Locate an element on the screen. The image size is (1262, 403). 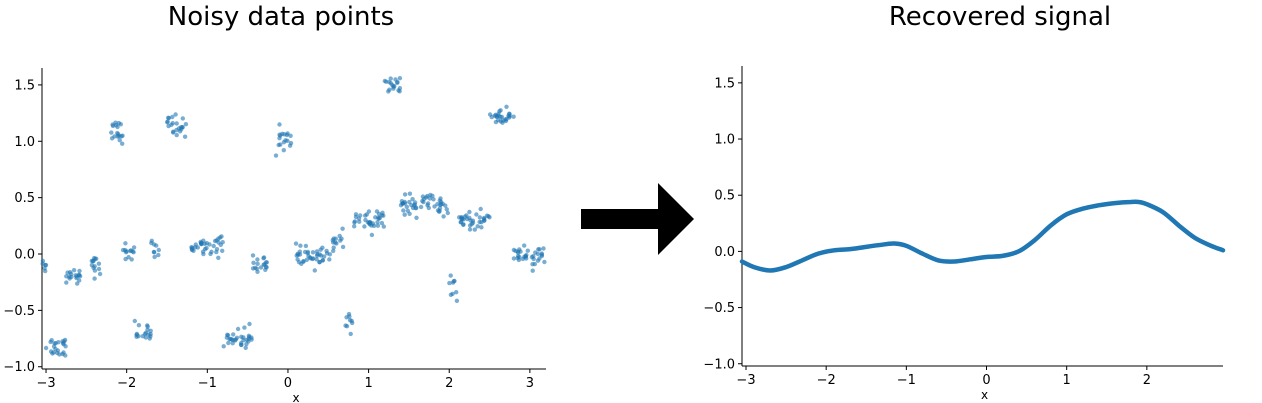
x-tick-label: 2 is located at coordinates (449, 383).